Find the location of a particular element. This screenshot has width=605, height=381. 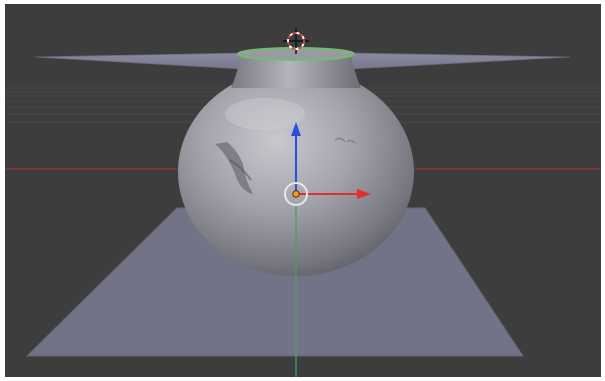

manipulator-ring is located at coordinates (296, 194).